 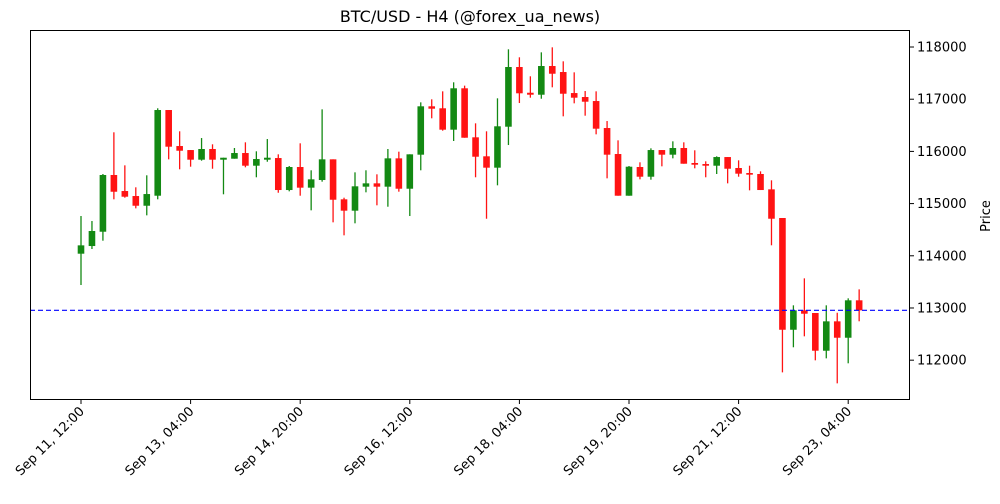 What do you see at coordinates (942, 361) in the screenshot?
I see `y-tick-label: 112000` at bounding box center [942, 361].